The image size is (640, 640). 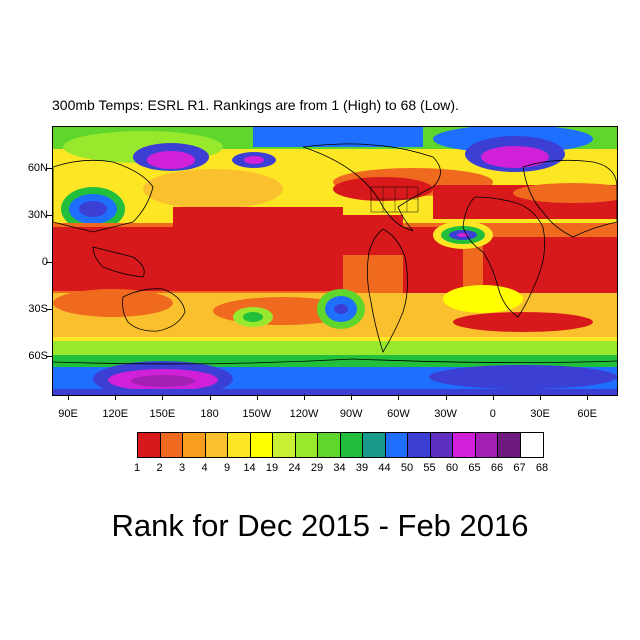 What do you see at coordinates (44, 262) in the screenshot?
I see `lat-tick-label: 0` at bounding box center [44, 262].